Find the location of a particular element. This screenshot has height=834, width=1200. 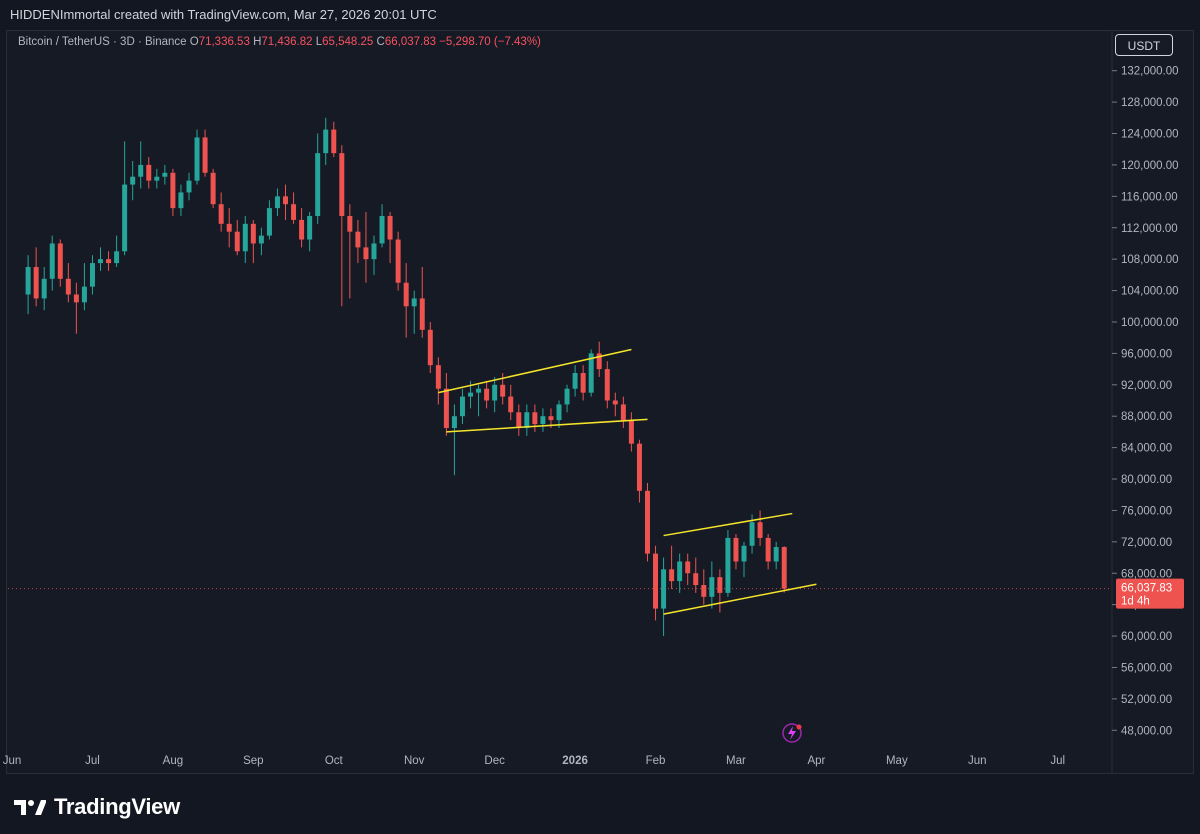

symbol-name: Bitcoin / TetherUS · 3D · Binance is located at coordinates (102, 42).